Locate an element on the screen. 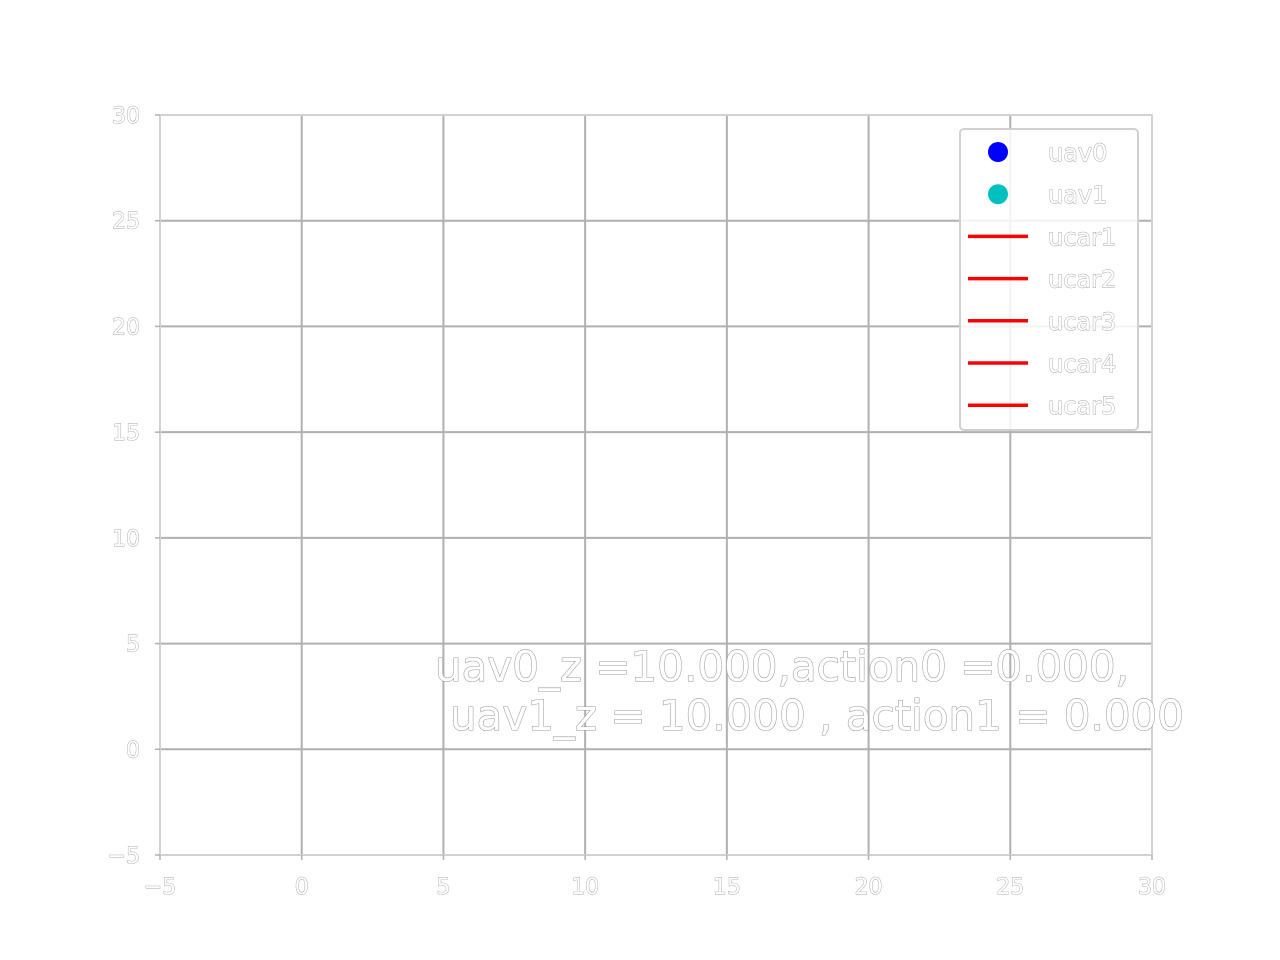  legend-entry-ucar5: ucar5 is located at coordinates (1042, 406).